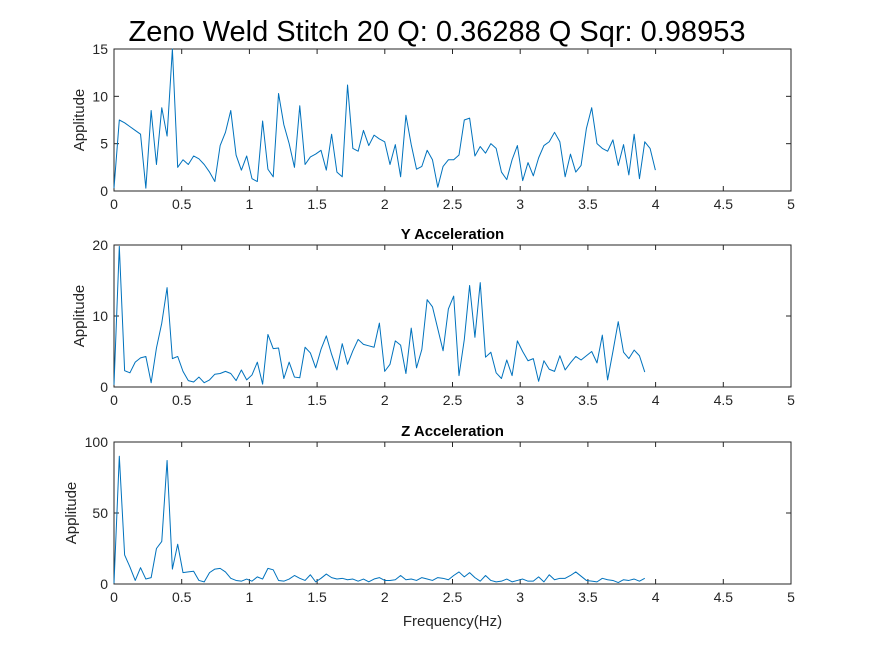  Describe the element at coordinates (317, 400) in the screenshot. I see `panel-2-x-tick-label: 1.5` at that location.